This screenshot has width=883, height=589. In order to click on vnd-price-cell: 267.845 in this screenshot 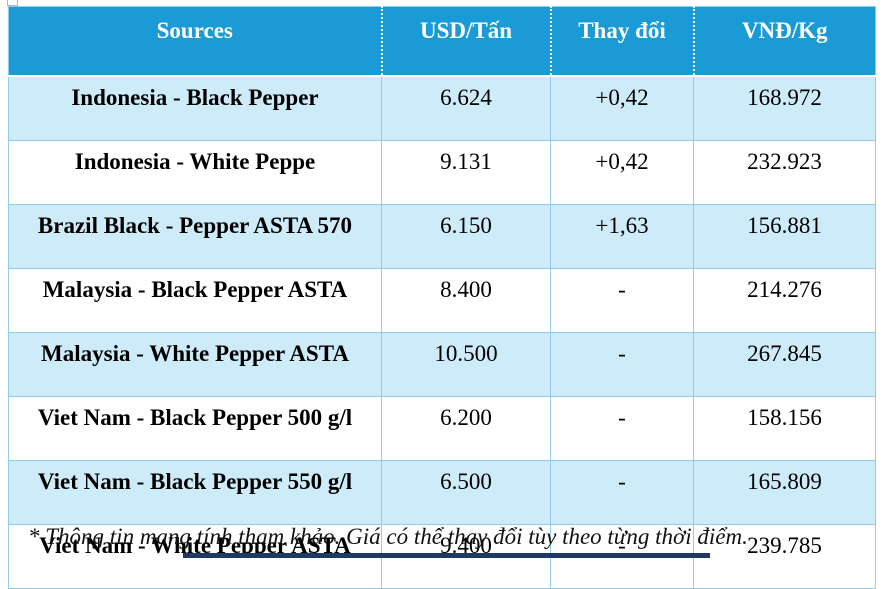, I will do `click(784, 364)`.